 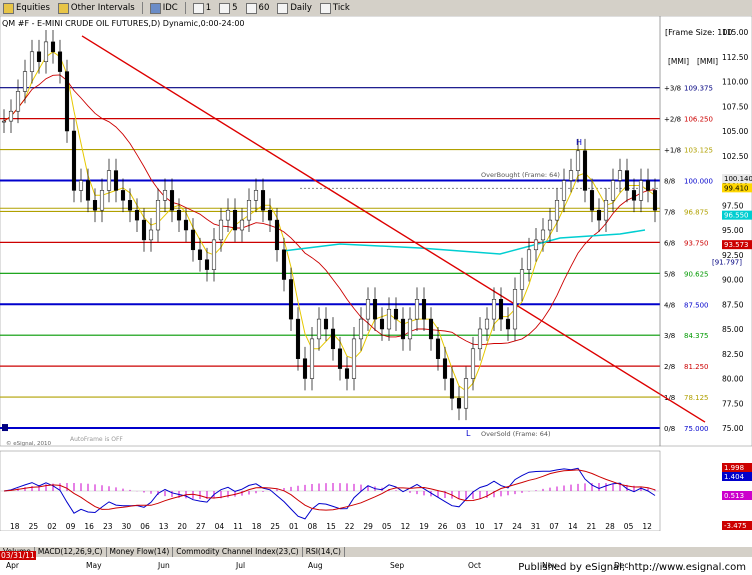 I want to click on y-tick-label: 82.50, so click(x=733, y=354).